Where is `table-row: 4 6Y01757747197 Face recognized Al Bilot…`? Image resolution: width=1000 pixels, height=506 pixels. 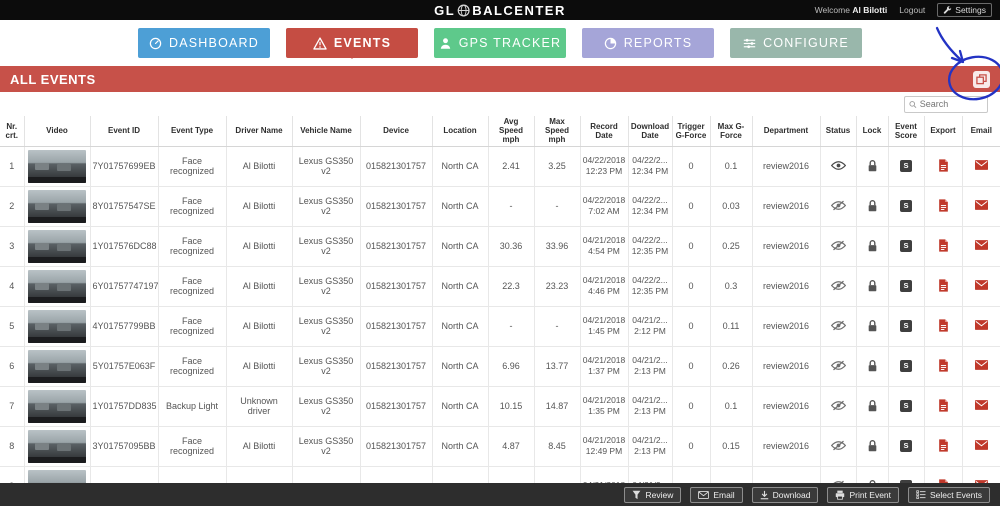 table-row: 4 6Y01757747197 Face recognized Al Bilot… is located at coordinates (500, 286).